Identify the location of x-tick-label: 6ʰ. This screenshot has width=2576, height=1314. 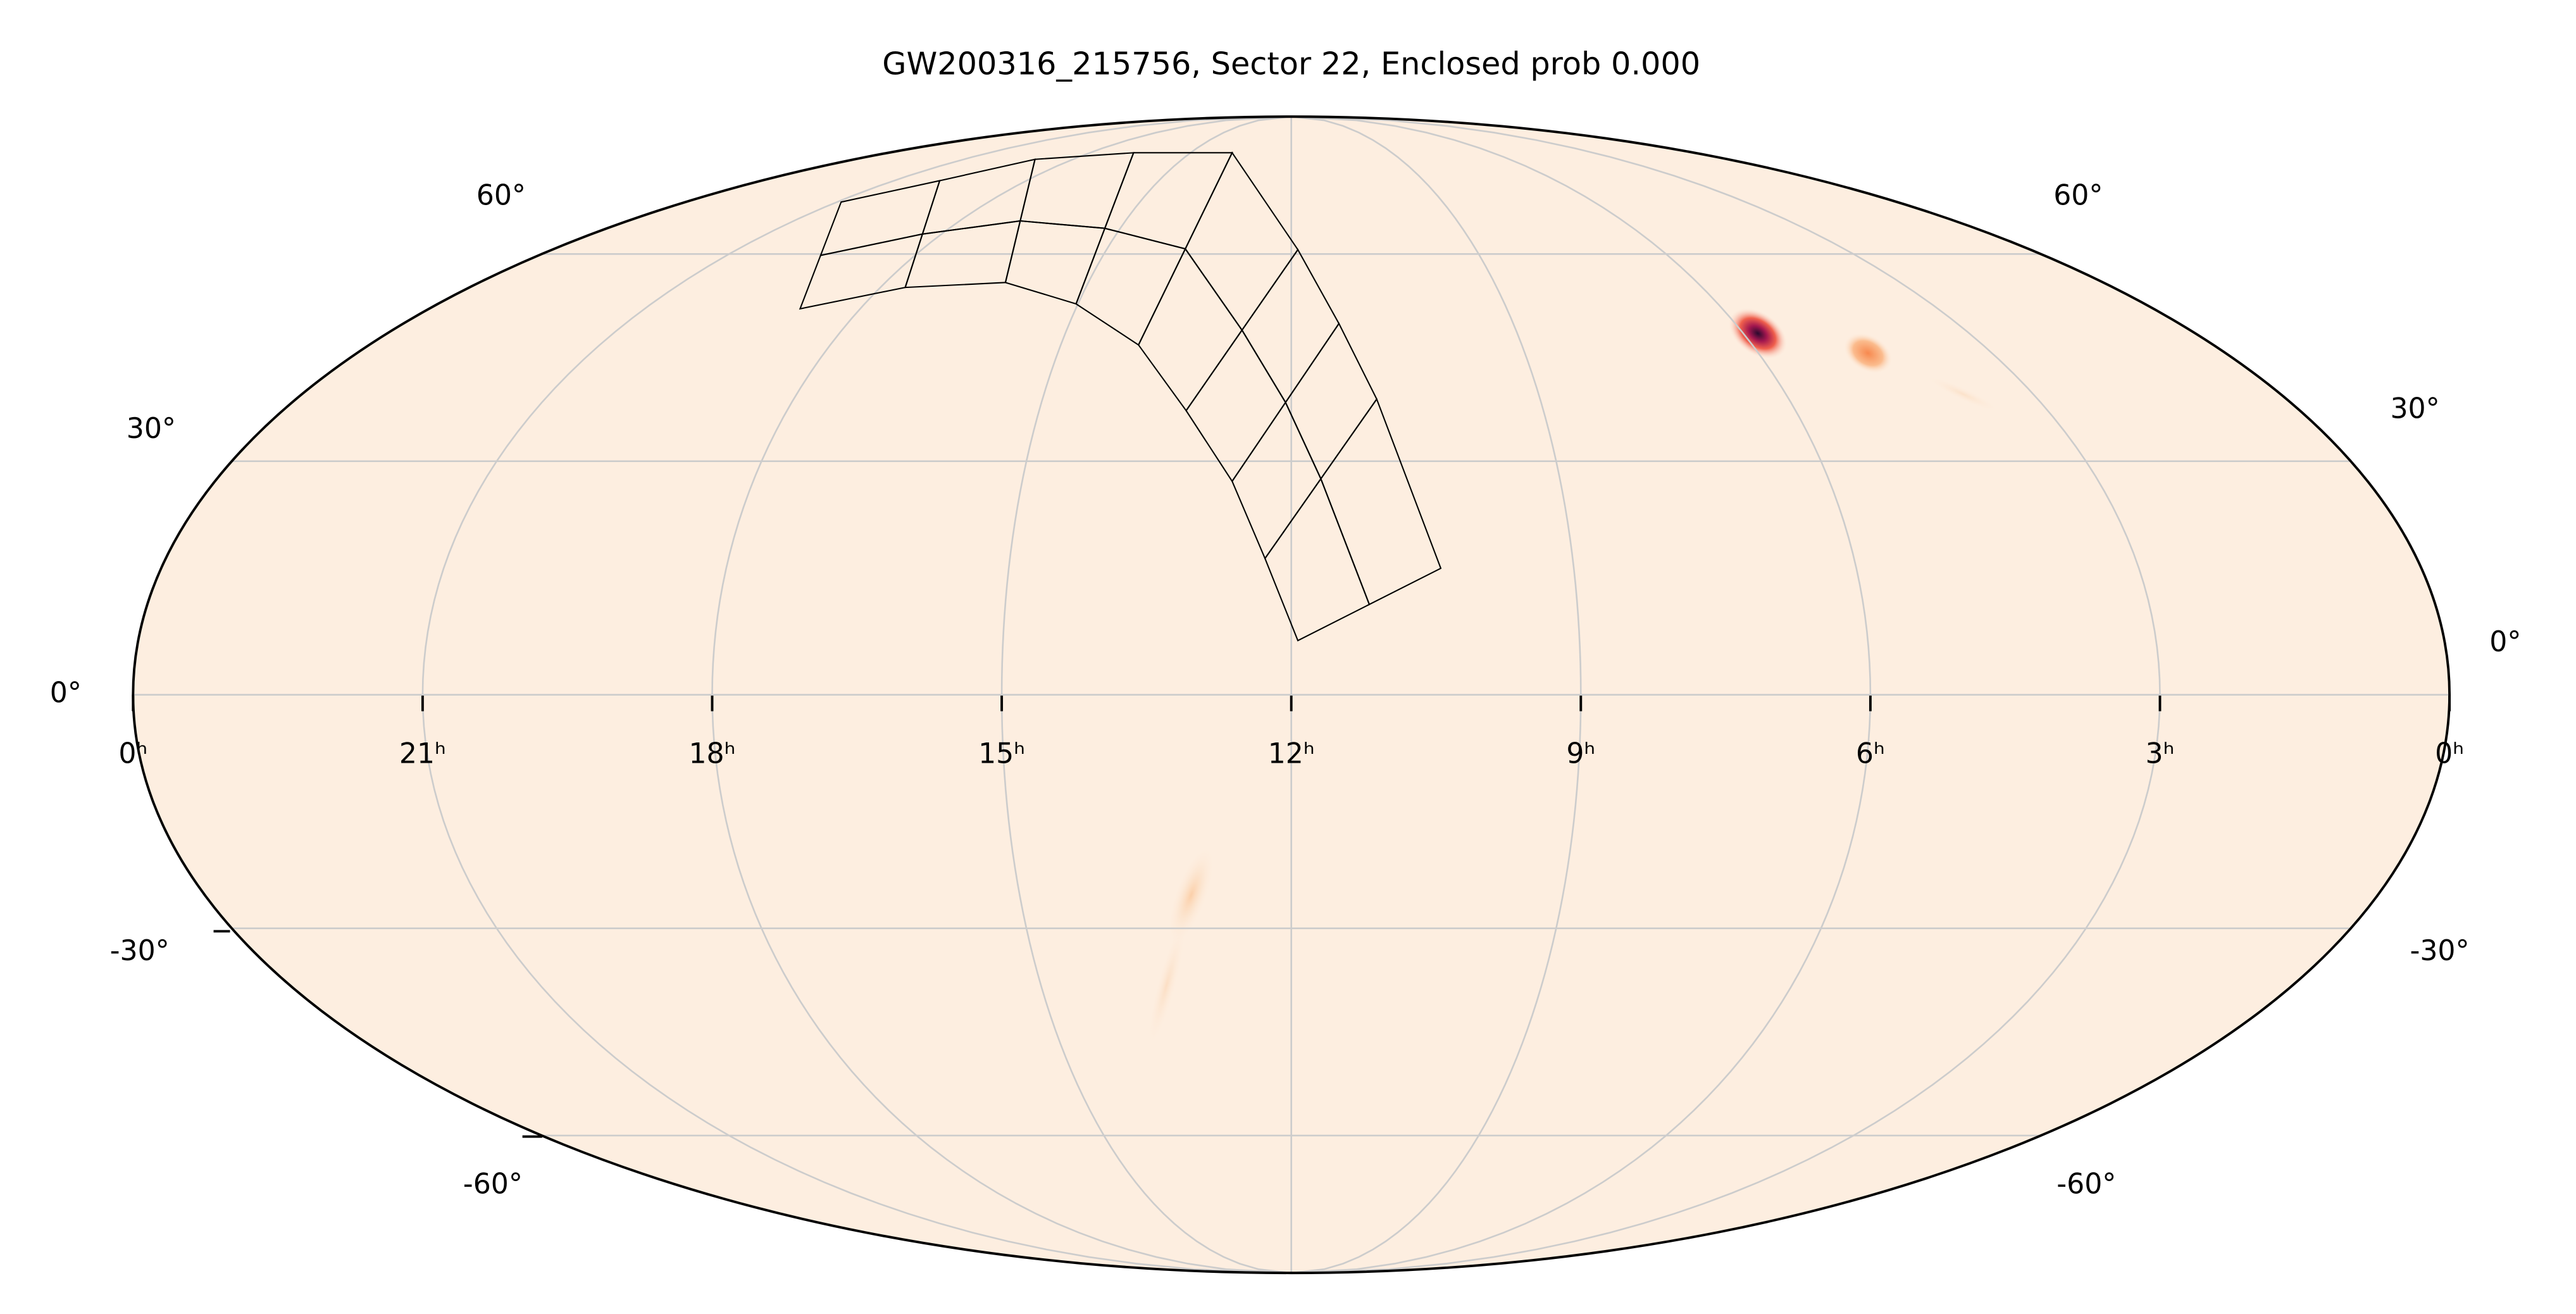
(1871, 754).